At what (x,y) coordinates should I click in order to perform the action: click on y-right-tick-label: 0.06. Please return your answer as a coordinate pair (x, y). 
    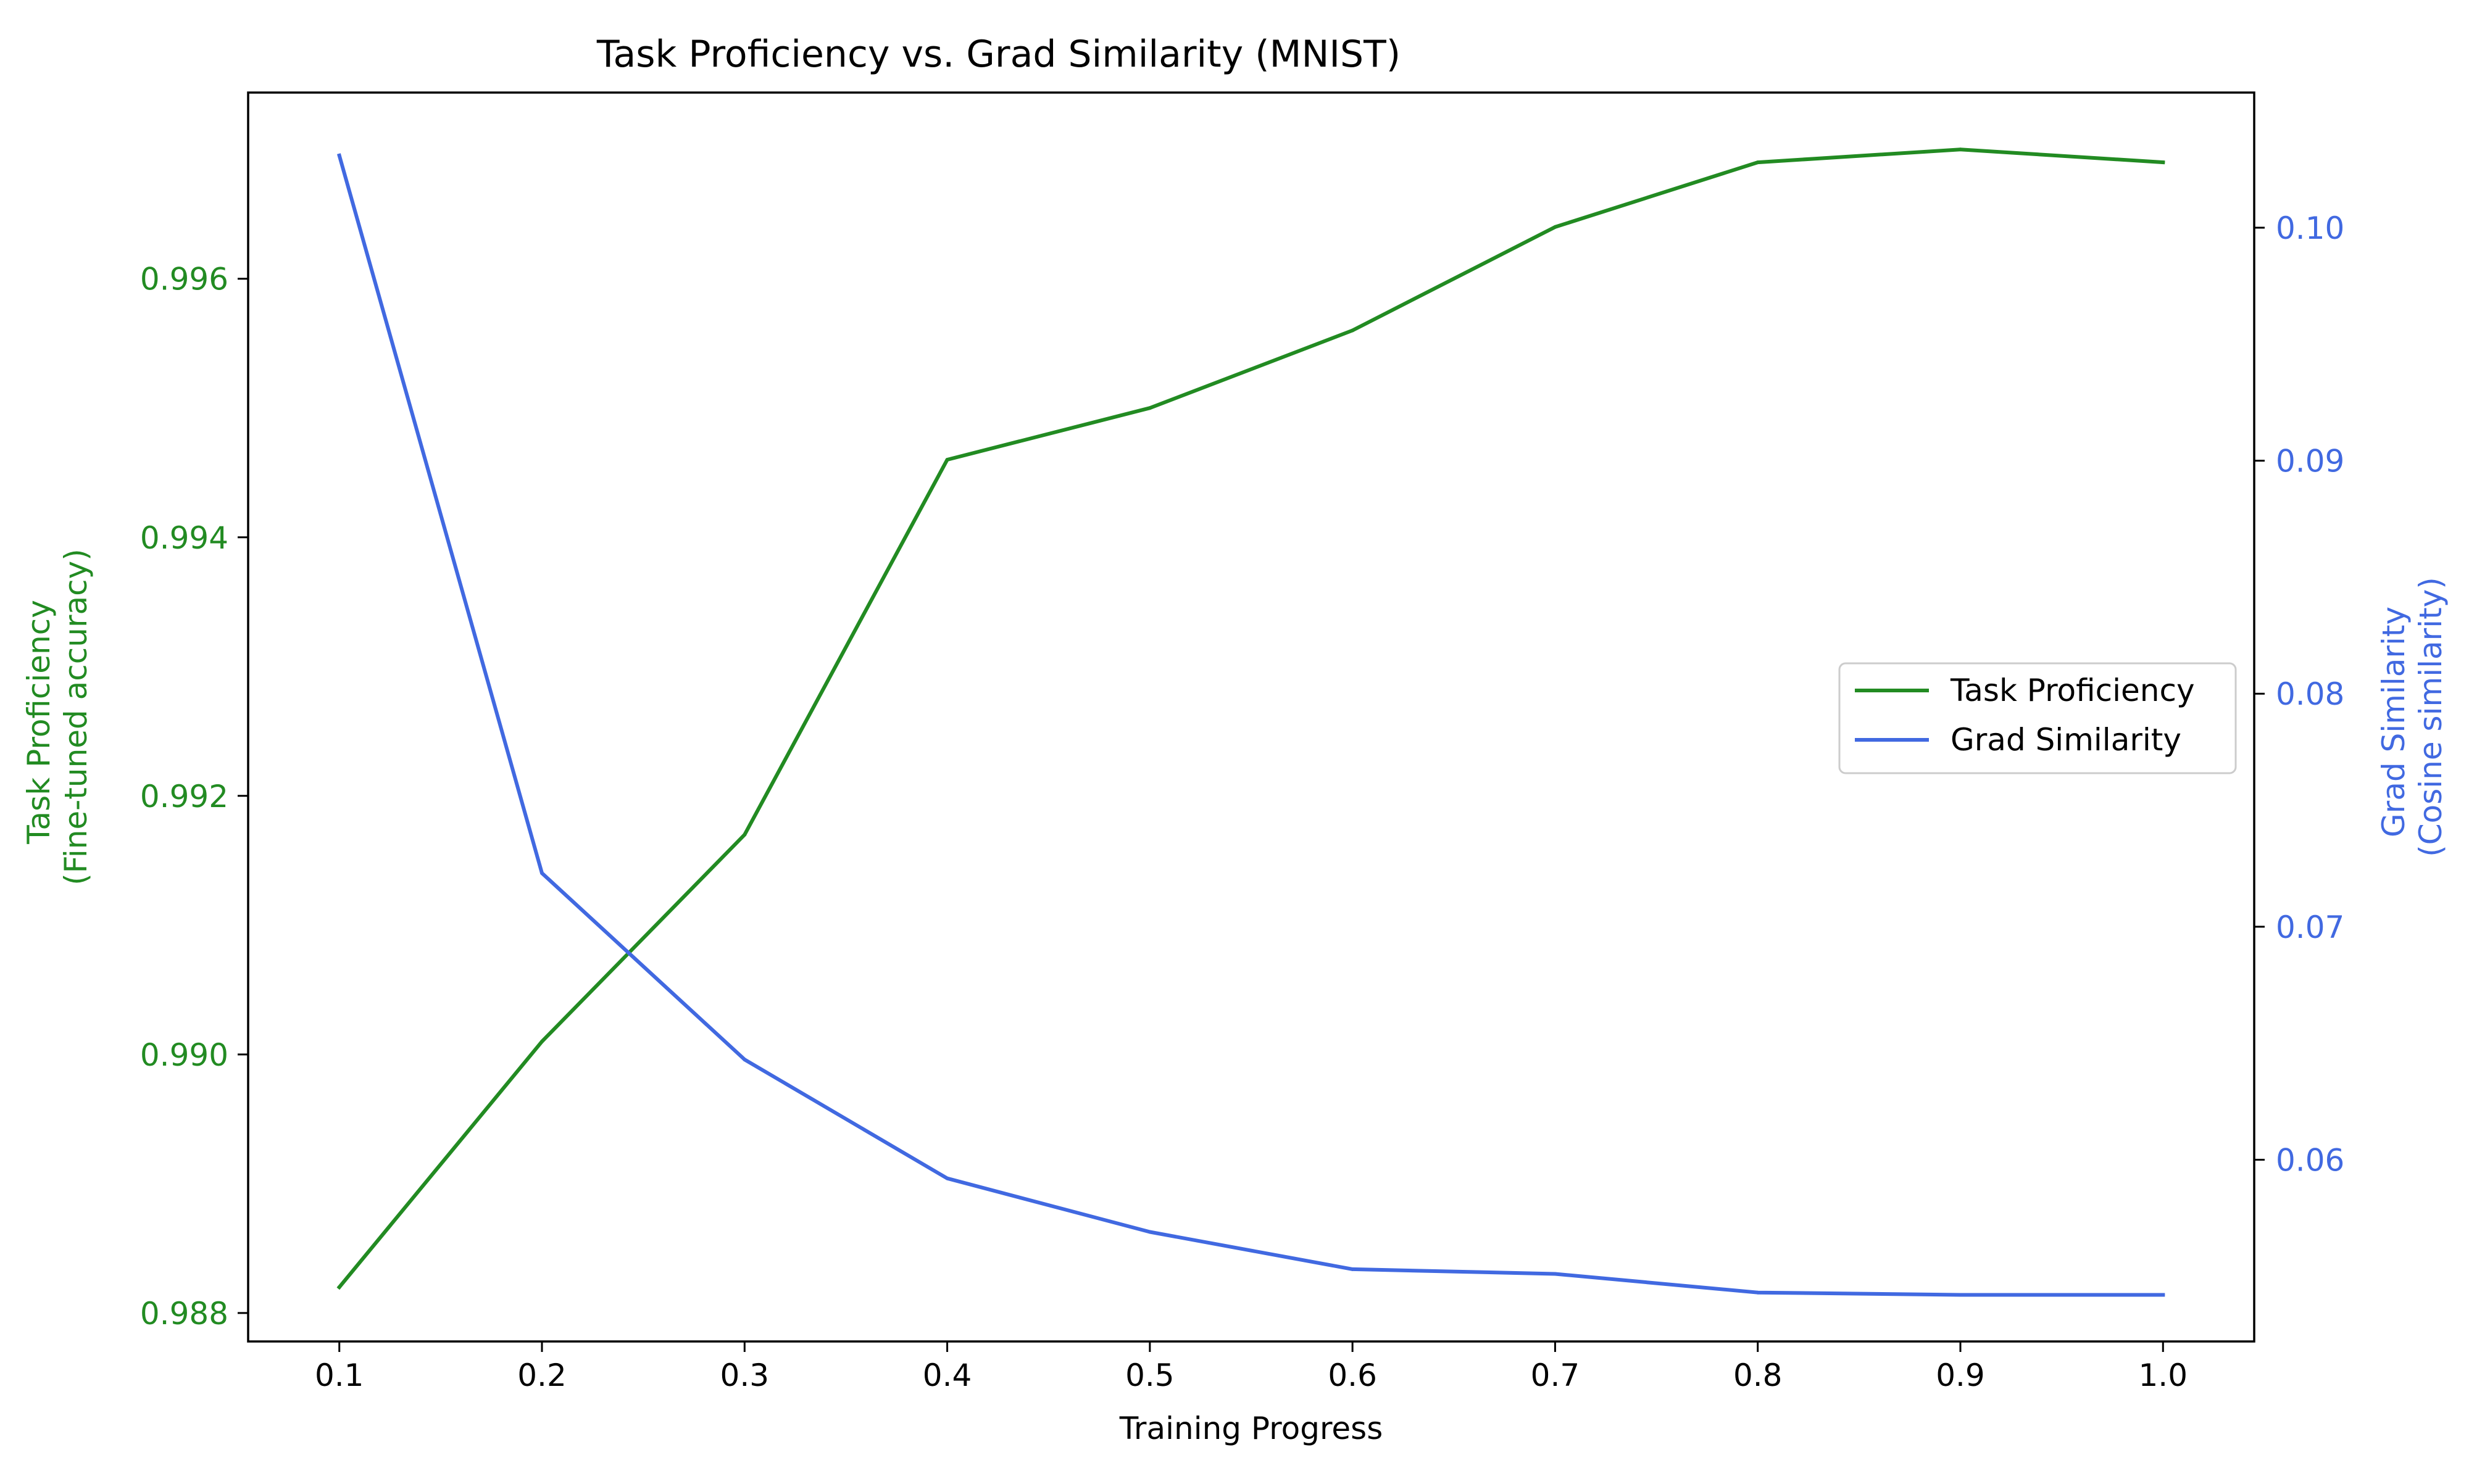
    Looking at the image, I should click on (2310, 1160).